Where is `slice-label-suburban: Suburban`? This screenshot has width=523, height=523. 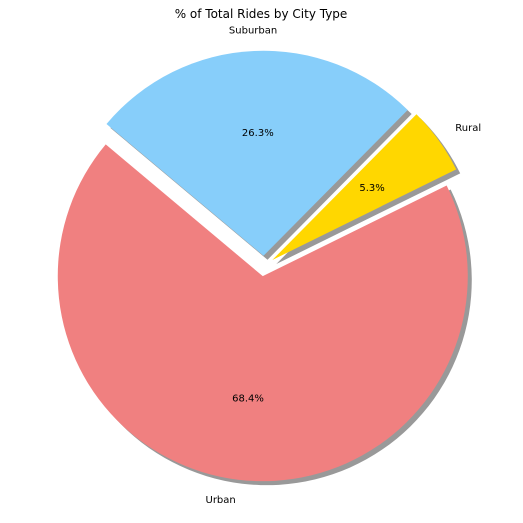
slice-label-suburban: Suburban is located at coordinates (253, 31).